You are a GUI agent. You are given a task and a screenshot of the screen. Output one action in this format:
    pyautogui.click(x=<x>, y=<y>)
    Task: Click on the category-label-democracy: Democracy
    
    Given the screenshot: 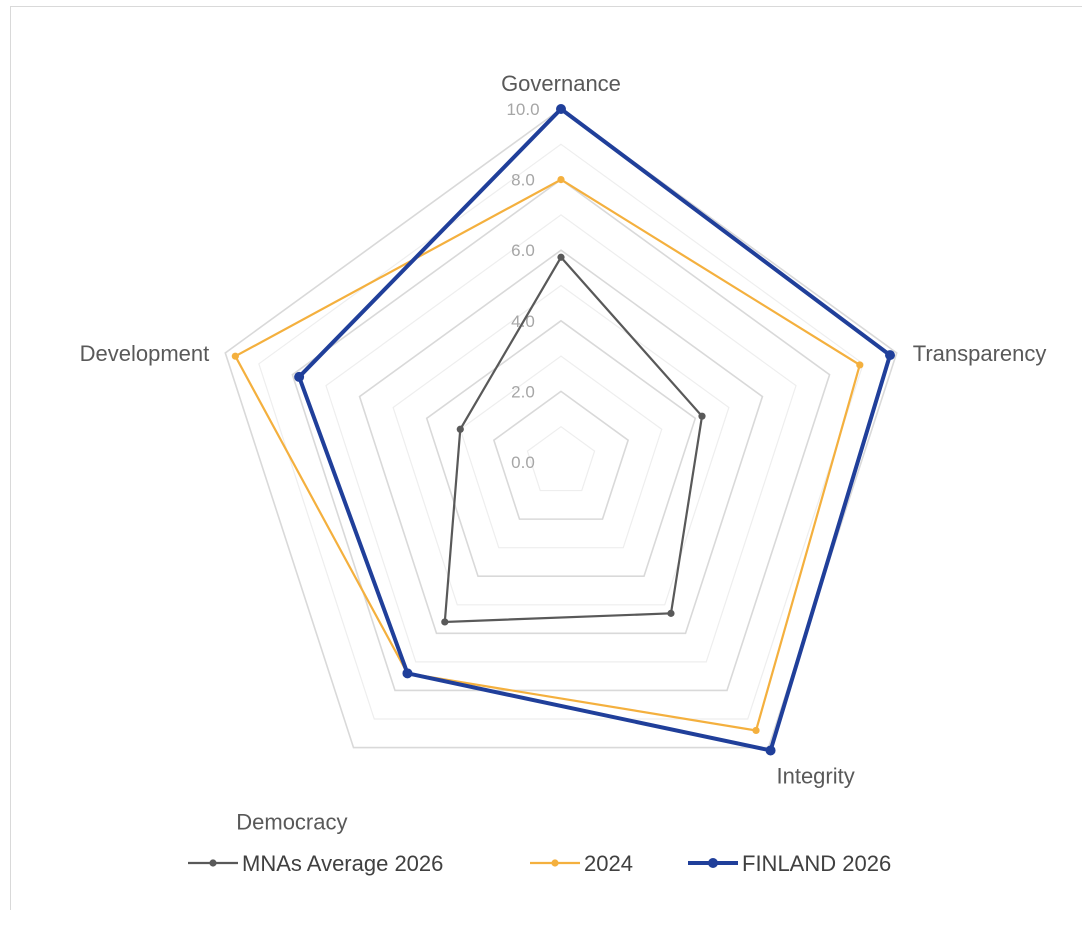 What is the action you would take?
    pyautogui.click(x=291, y=822)
    